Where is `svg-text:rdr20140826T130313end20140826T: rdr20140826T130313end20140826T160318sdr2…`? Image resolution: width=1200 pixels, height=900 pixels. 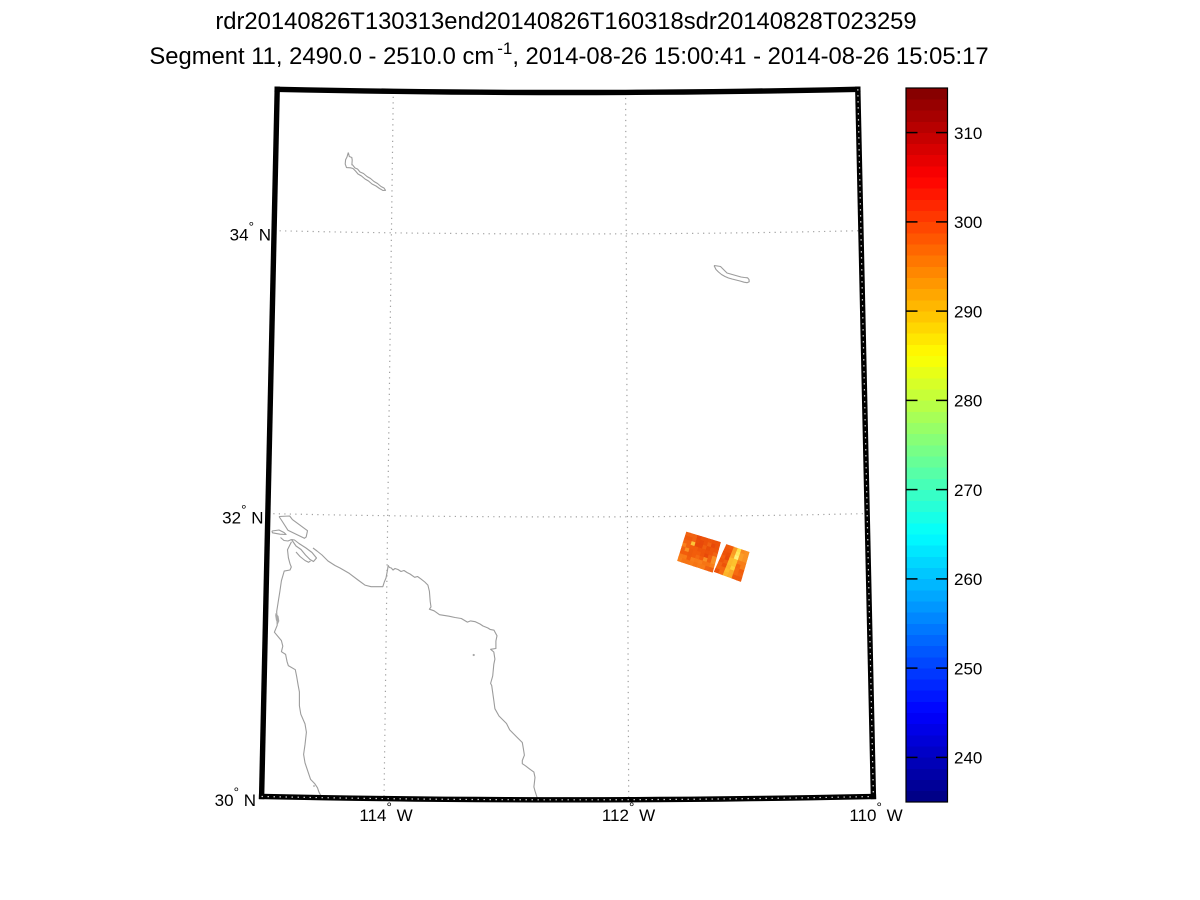 svg-text:rdr20140826T130313end20140826T: rdr20140826T130313end20140826T160318sdr2… is located at coordinates (565, 21).